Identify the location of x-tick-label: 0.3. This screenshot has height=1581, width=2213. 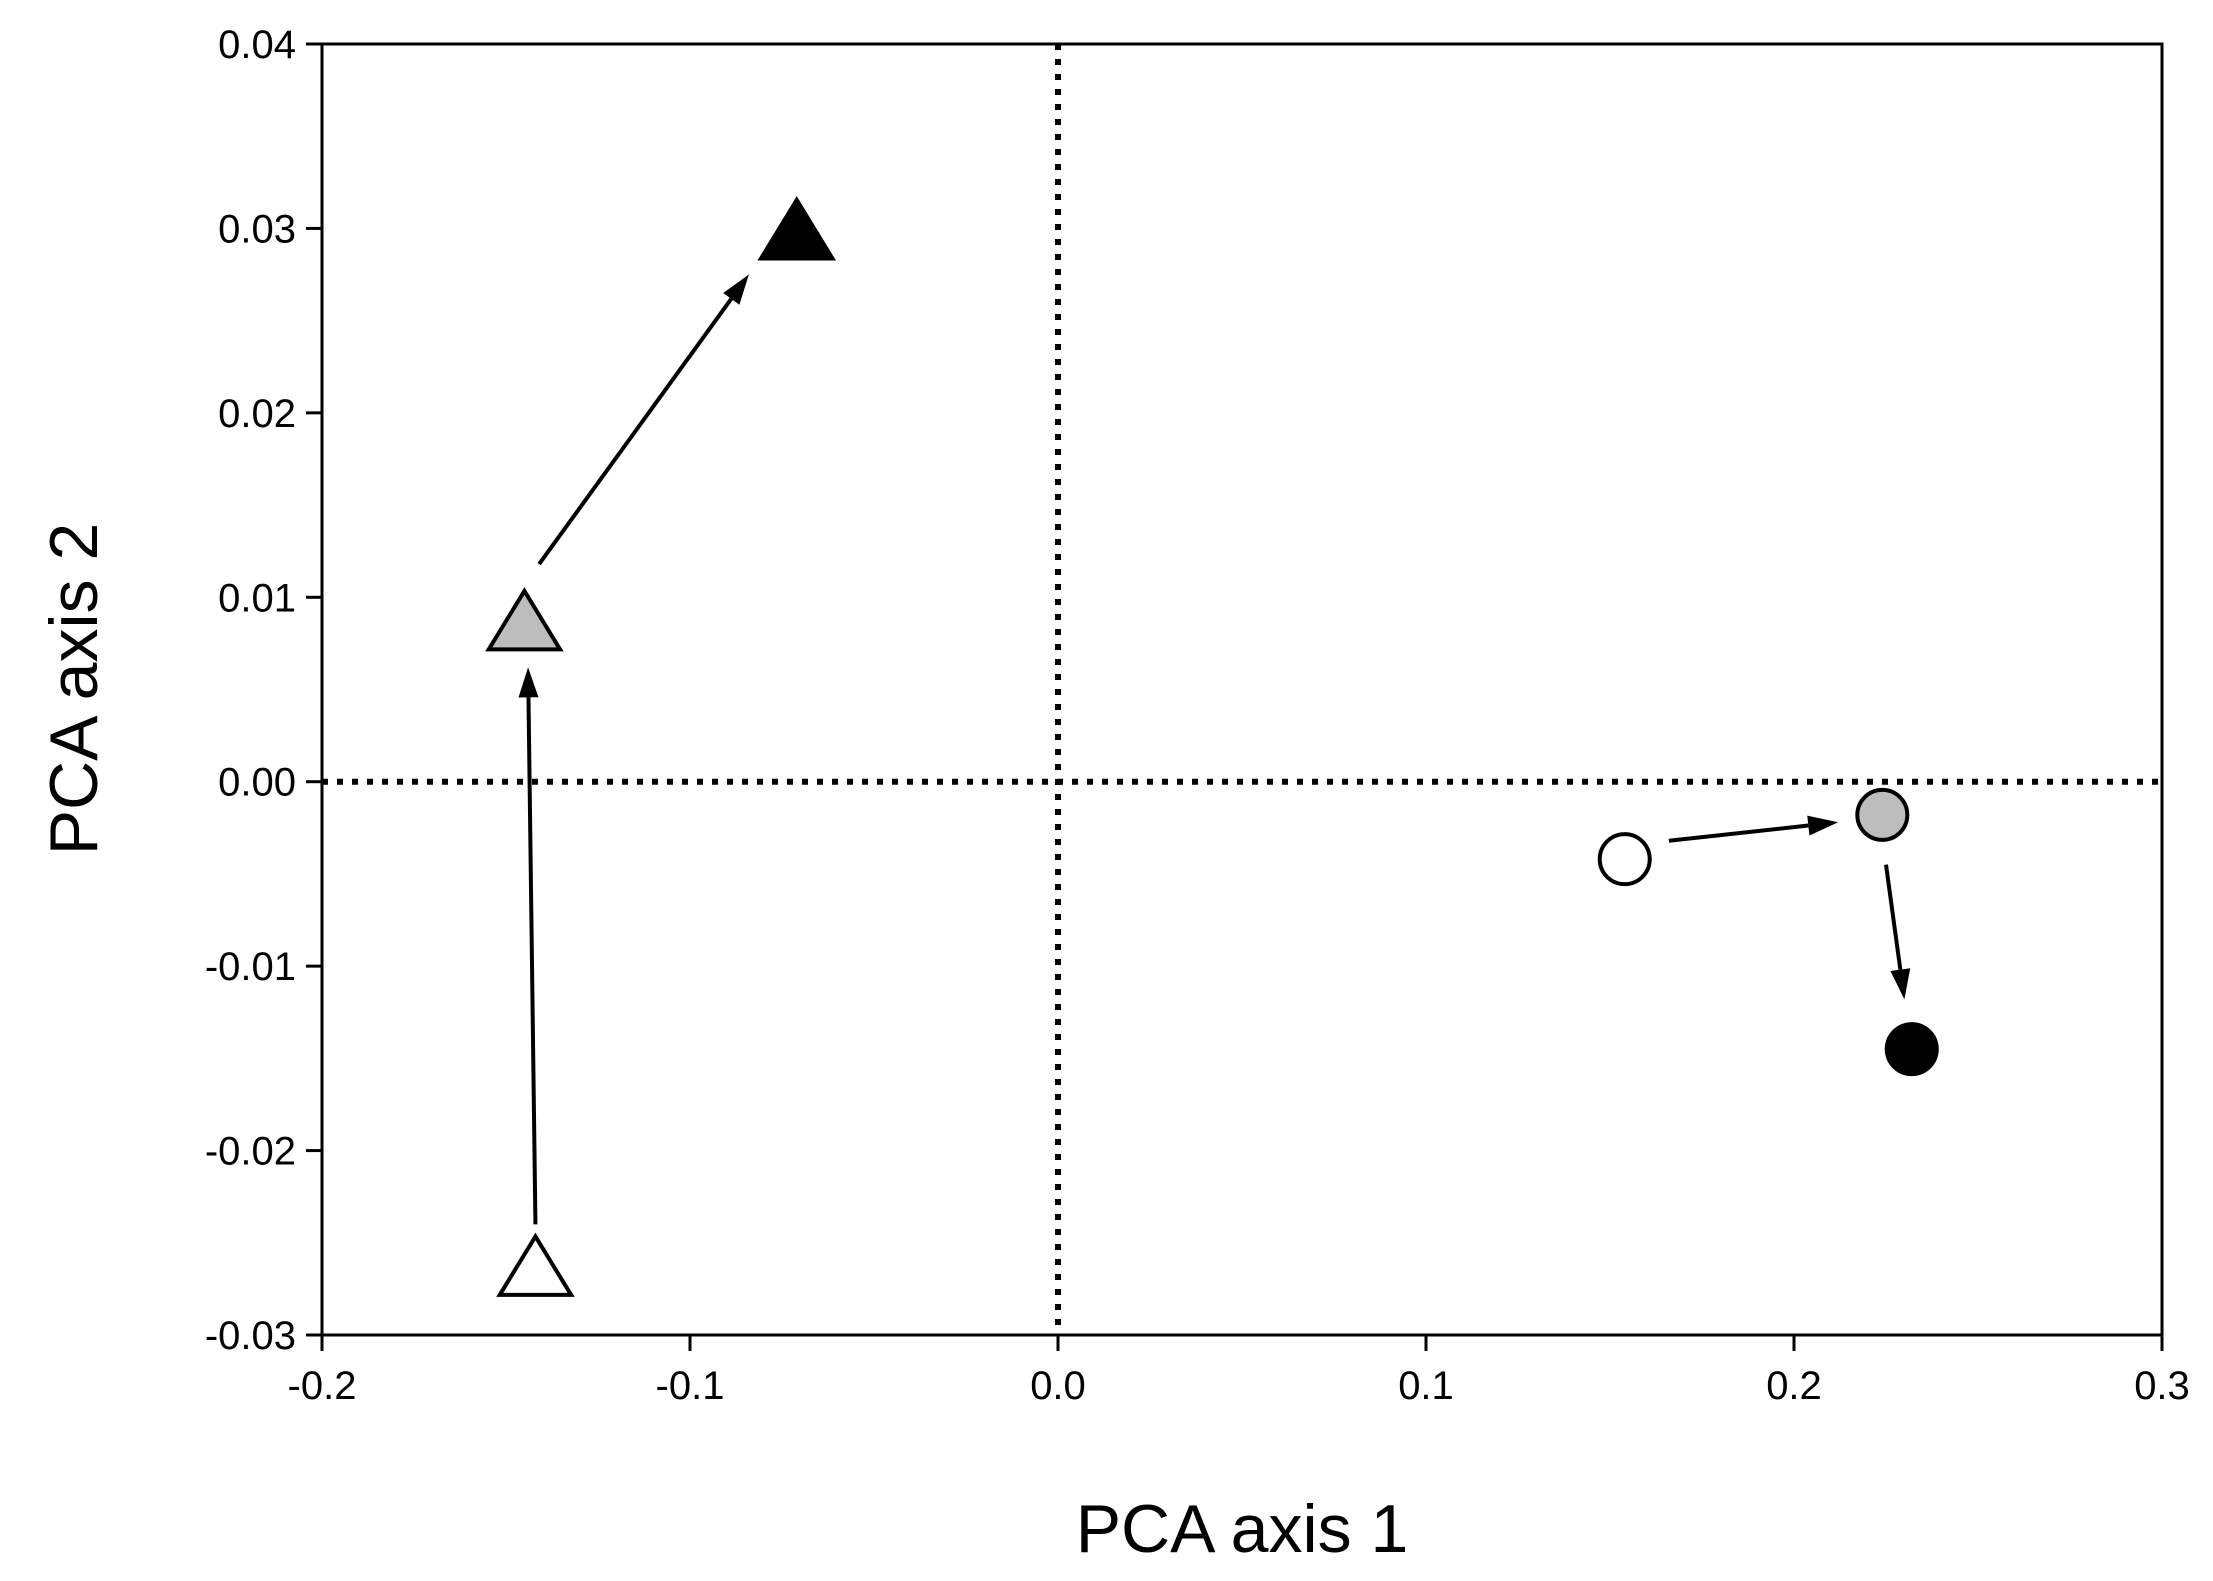
(2162, 1386).